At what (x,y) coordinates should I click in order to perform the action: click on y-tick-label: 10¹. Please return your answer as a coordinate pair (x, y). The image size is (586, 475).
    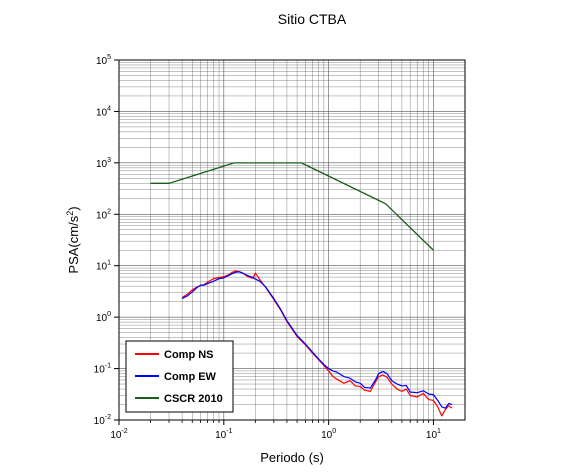
    Looking at the image, I should click on (103, 266).